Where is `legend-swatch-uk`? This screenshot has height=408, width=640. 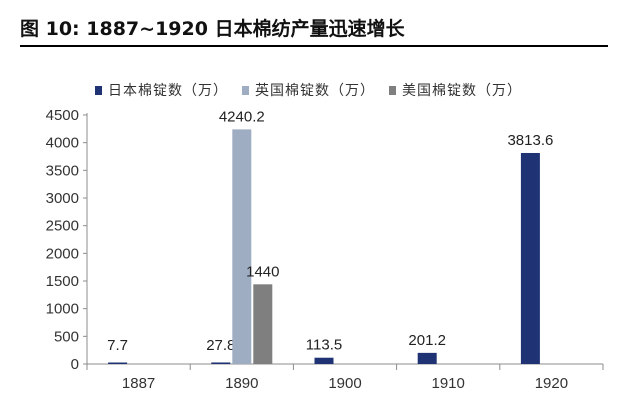 legend-swatch-uk is located at coordinates (245, 90).